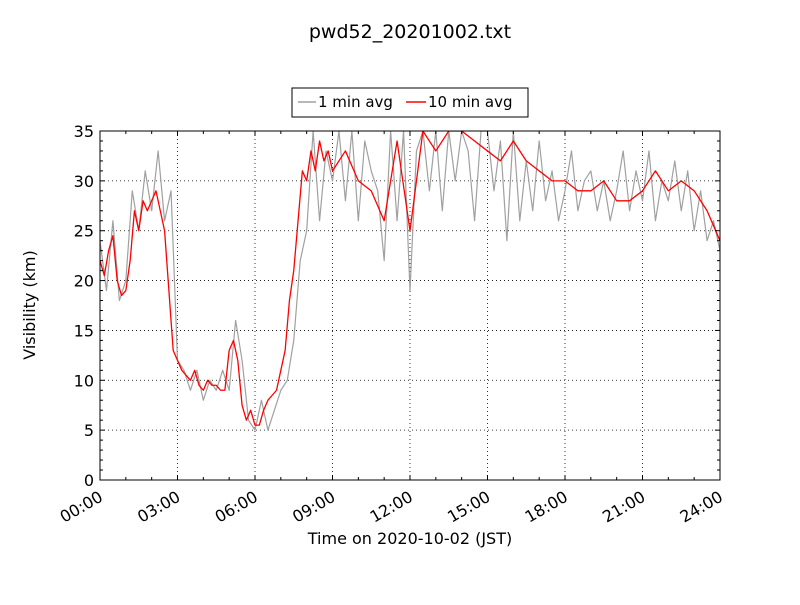  Describe the element at coordinates (470, 102) in the screenshot. I see `legend-label-10min: 10 min avg` at that location.